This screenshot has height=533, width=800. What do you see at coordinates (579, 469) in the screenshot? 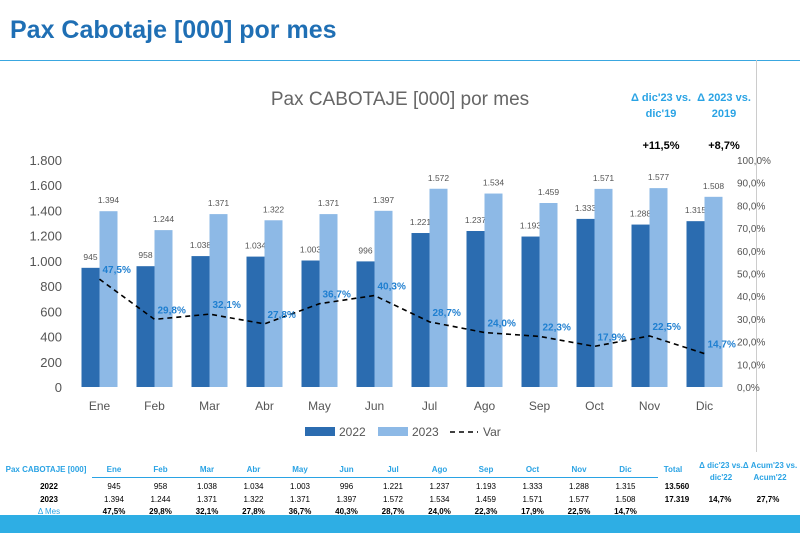
I see `table-col-header: Nov` at bounding box center [579, 469].